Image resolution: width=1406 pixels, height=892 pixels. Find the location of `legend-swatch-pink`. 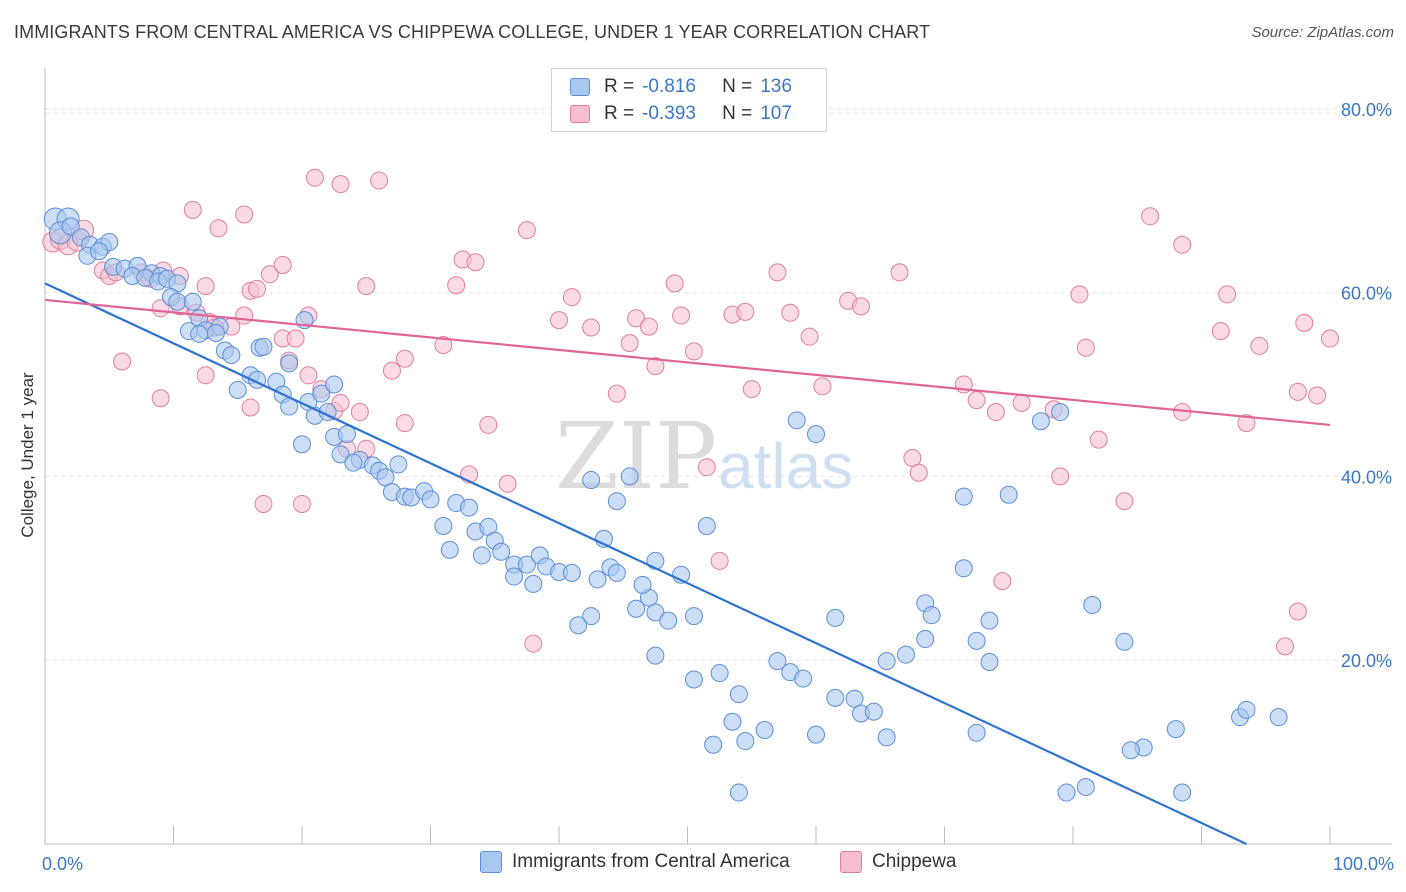

legend-swatch-pink is located at coordinates (580, 114).